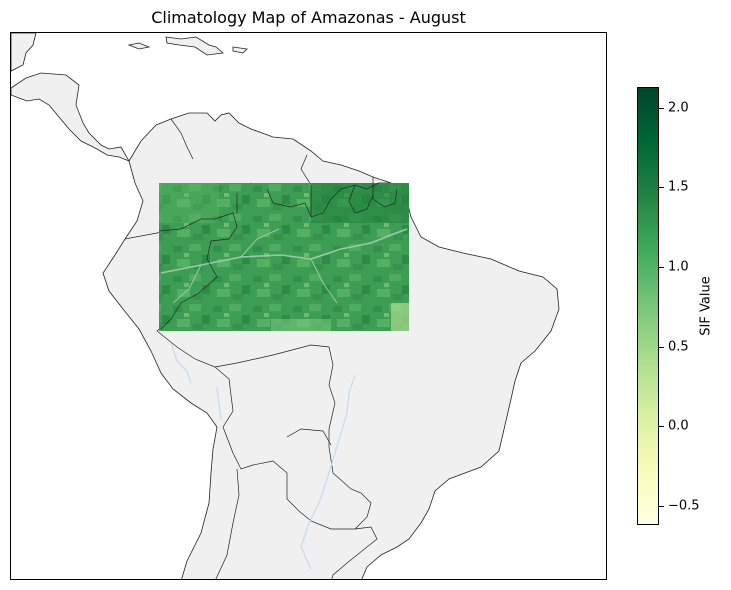  What do you see at coordinates (678, 108) in the screenshot?
I see `colorbar-tick-label: 2.0` at bounding box center [678, 108].